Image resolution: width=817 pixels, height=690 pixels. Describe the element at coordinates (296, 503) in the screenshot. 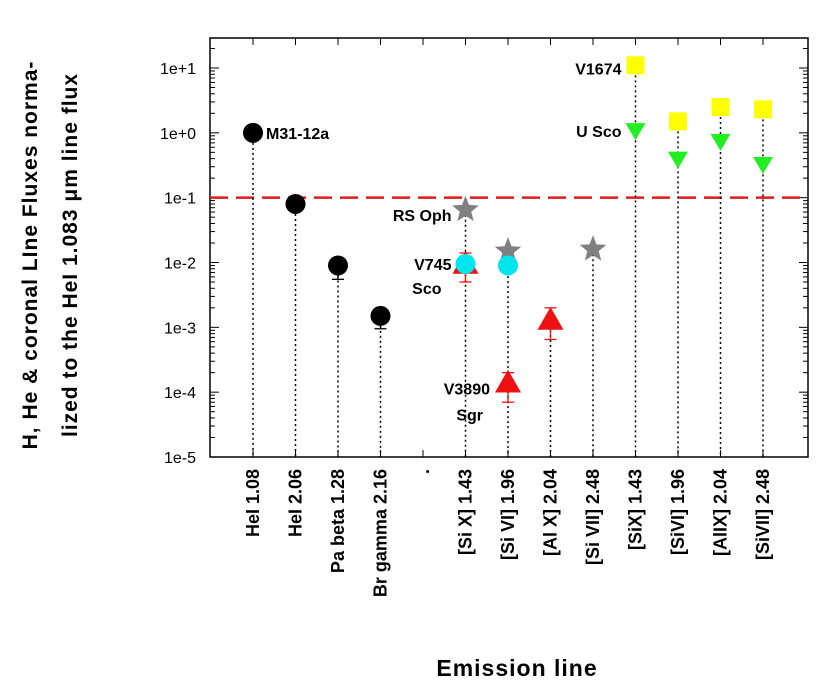

I see `x-tick-label: HeI 2.06` at that location.